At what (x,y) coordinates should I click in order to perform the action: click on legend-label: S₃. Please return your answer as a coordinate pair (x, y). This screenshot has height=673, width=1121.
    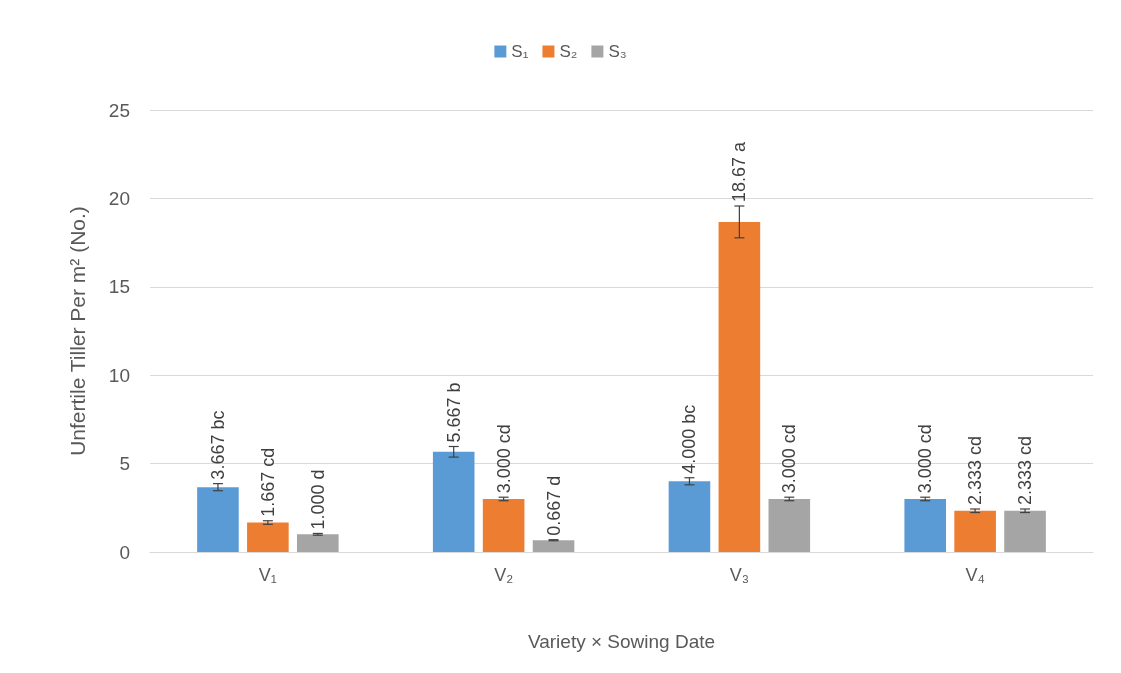
    Looking at the image, I should click on (617, 51).